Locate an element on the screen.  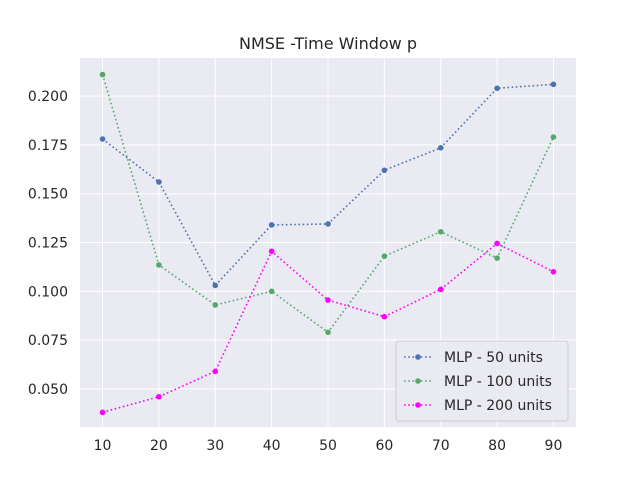
legend-entry: MLP - 50 units is located at coordinates (473, 358).